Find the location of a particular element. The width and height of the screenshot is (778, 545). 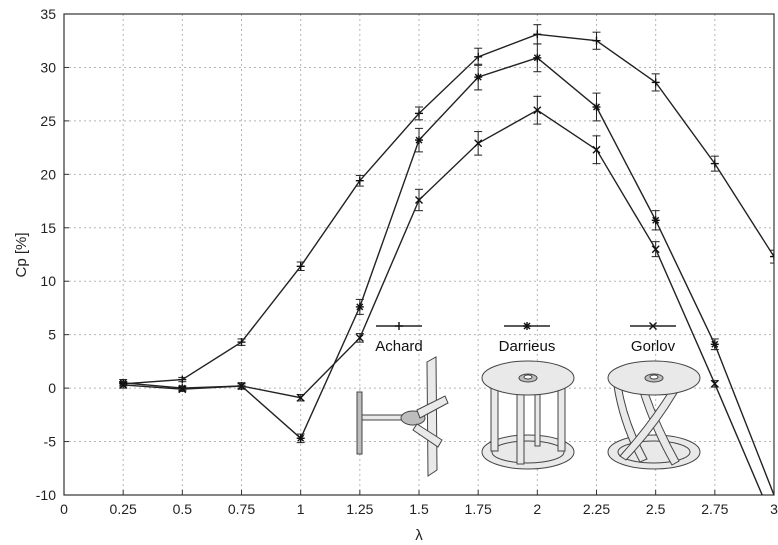

y-tick-label: -10 is located at coordinates (46, 495).